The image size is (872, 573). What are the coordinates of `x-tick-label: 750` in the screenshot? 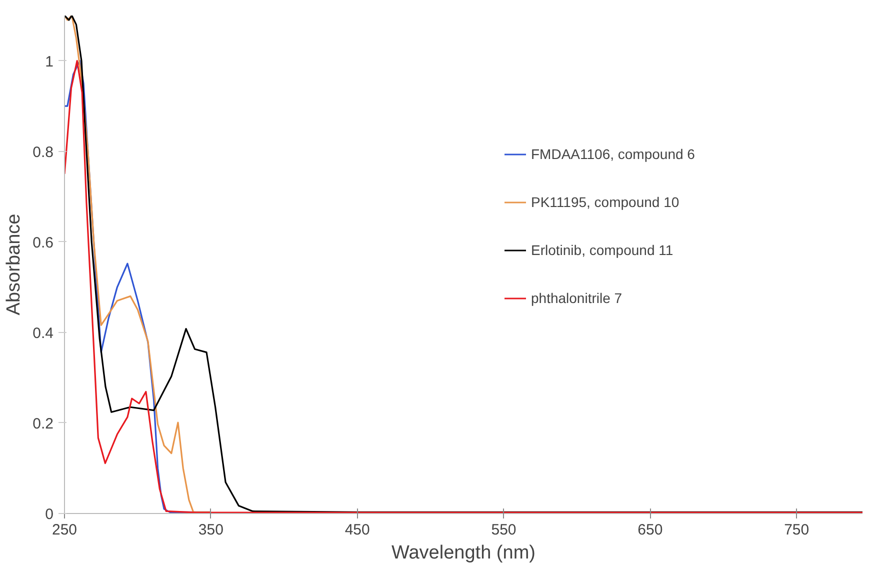 It's located at (797, 530).